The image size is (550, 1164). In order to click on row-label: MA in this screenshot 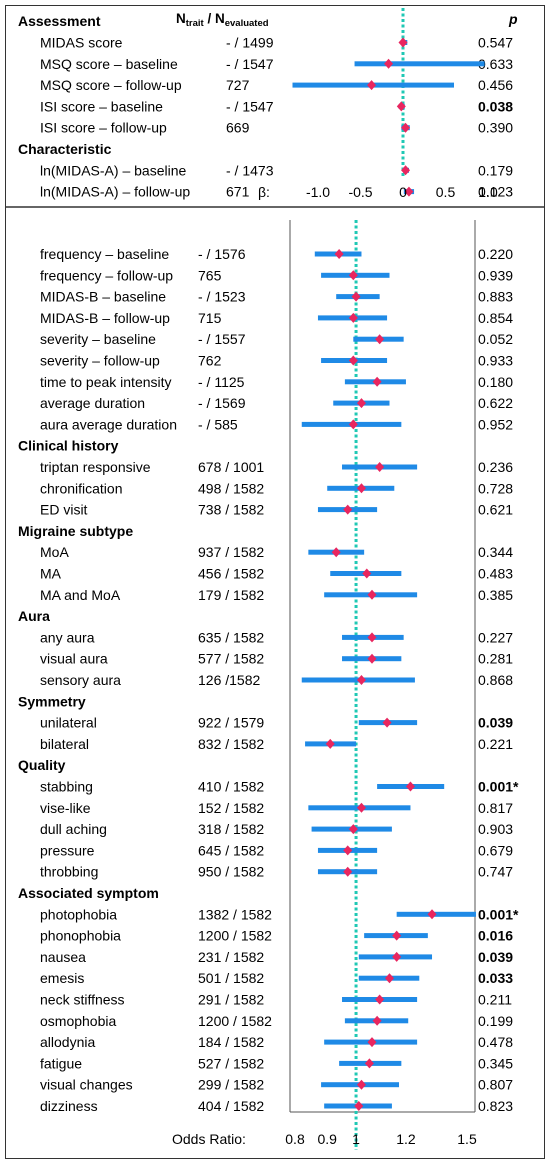, I will do `click(51, 574)`.